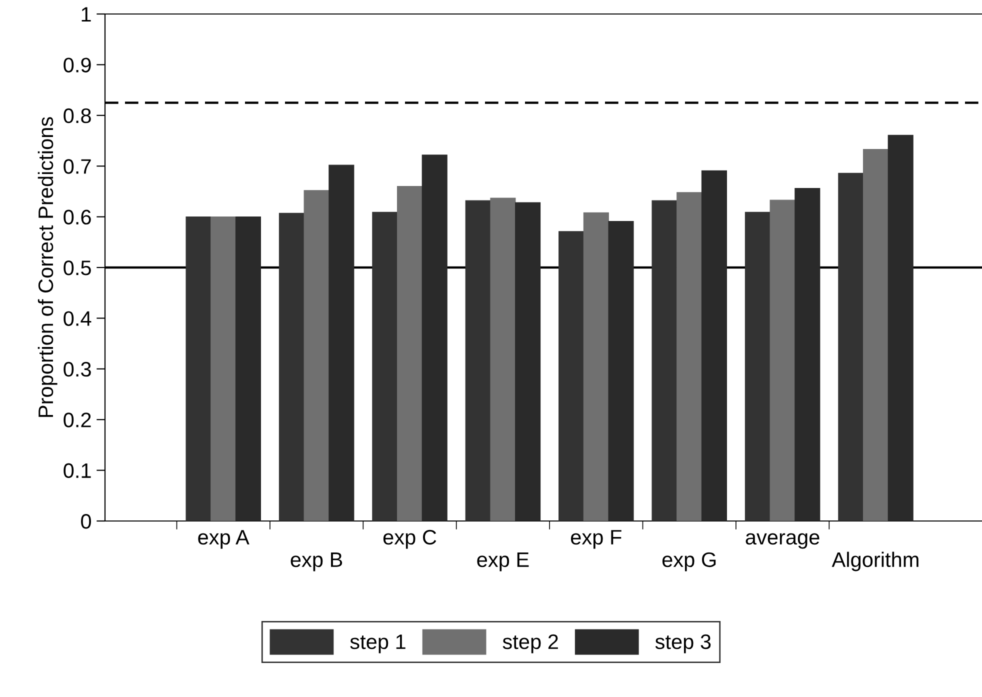  I want to click on y-tick-label: 0, so click(86, 521).